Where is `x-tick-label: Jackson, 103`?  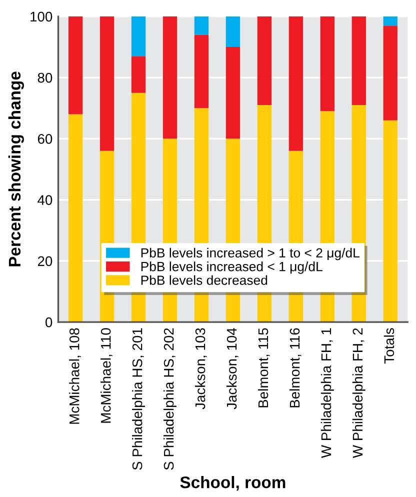
x-tick-label: Jackson, 103 is located at coordinates (201, 369).